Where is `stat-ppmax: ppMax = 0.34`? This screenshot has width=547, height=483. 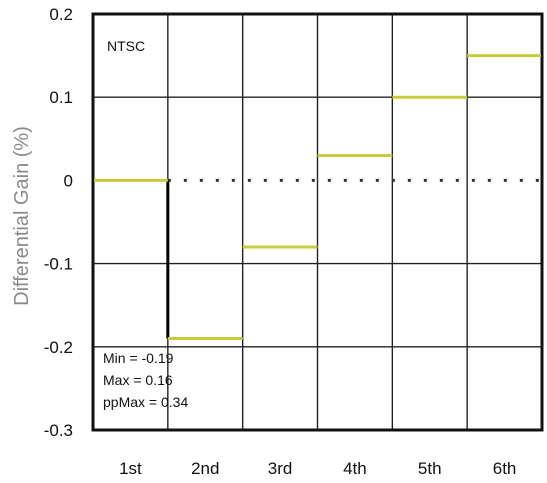
stat-ppmax: ppMax = 0.34 is located at coordinates (145, 402).